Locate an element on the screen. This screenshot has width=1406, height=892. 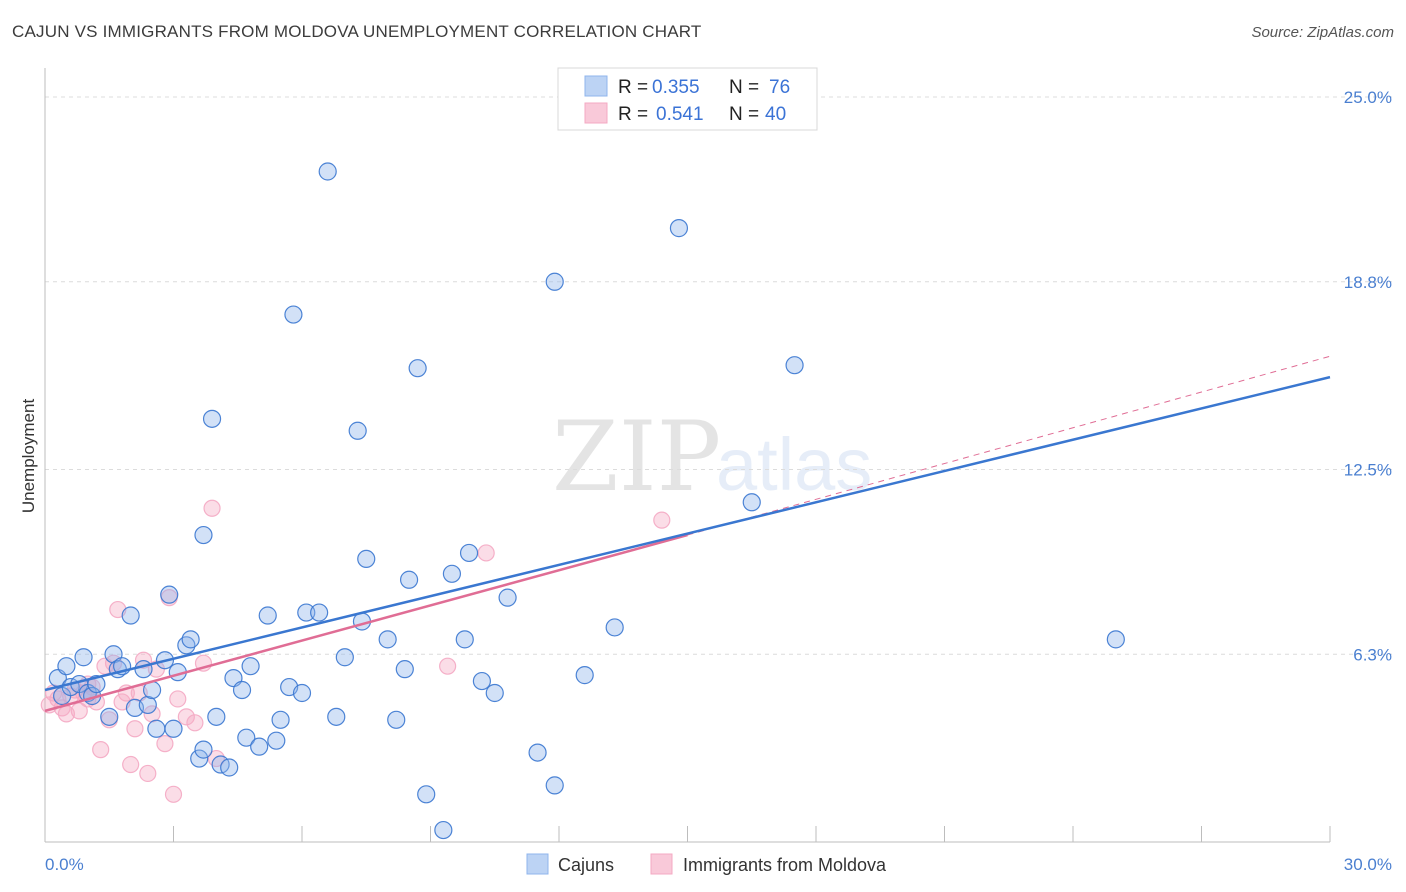
legend-swatch-cajun is located at coordinates (596, 86).